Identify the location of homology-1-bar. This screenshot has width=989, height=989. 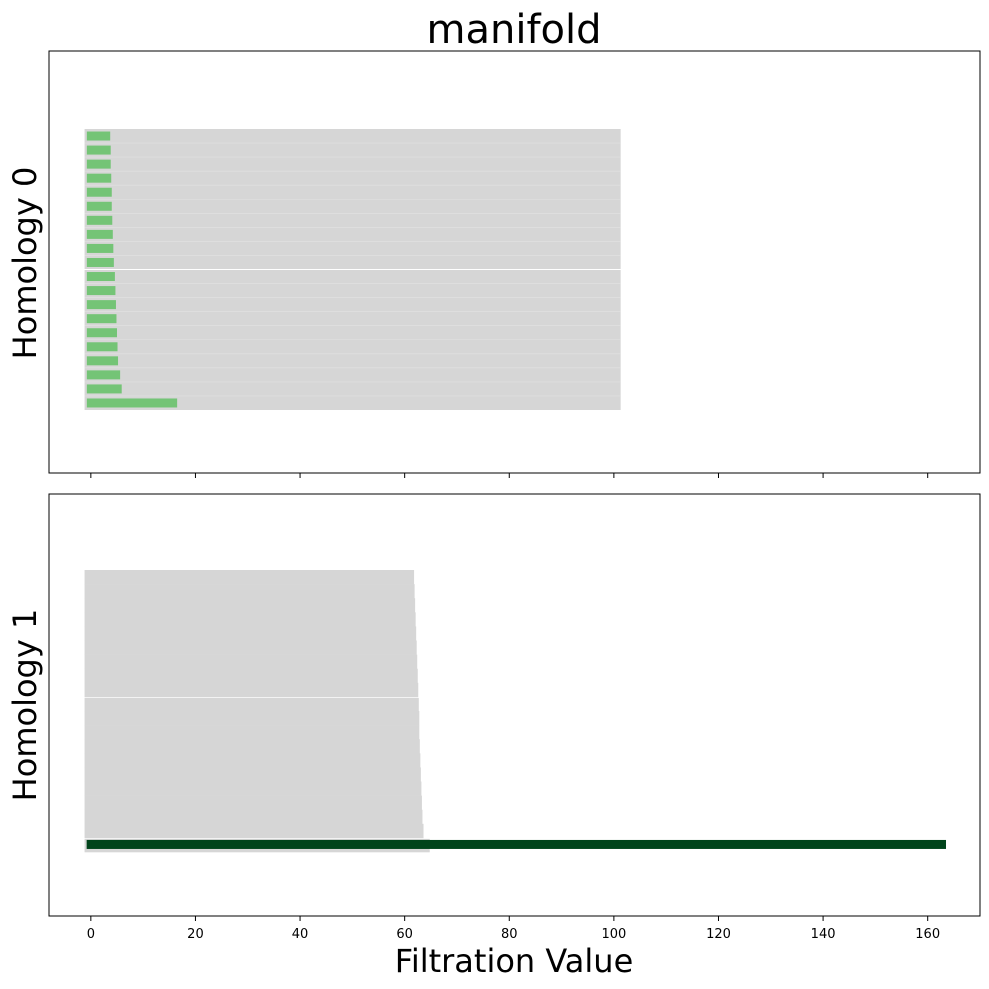
(516, 844).